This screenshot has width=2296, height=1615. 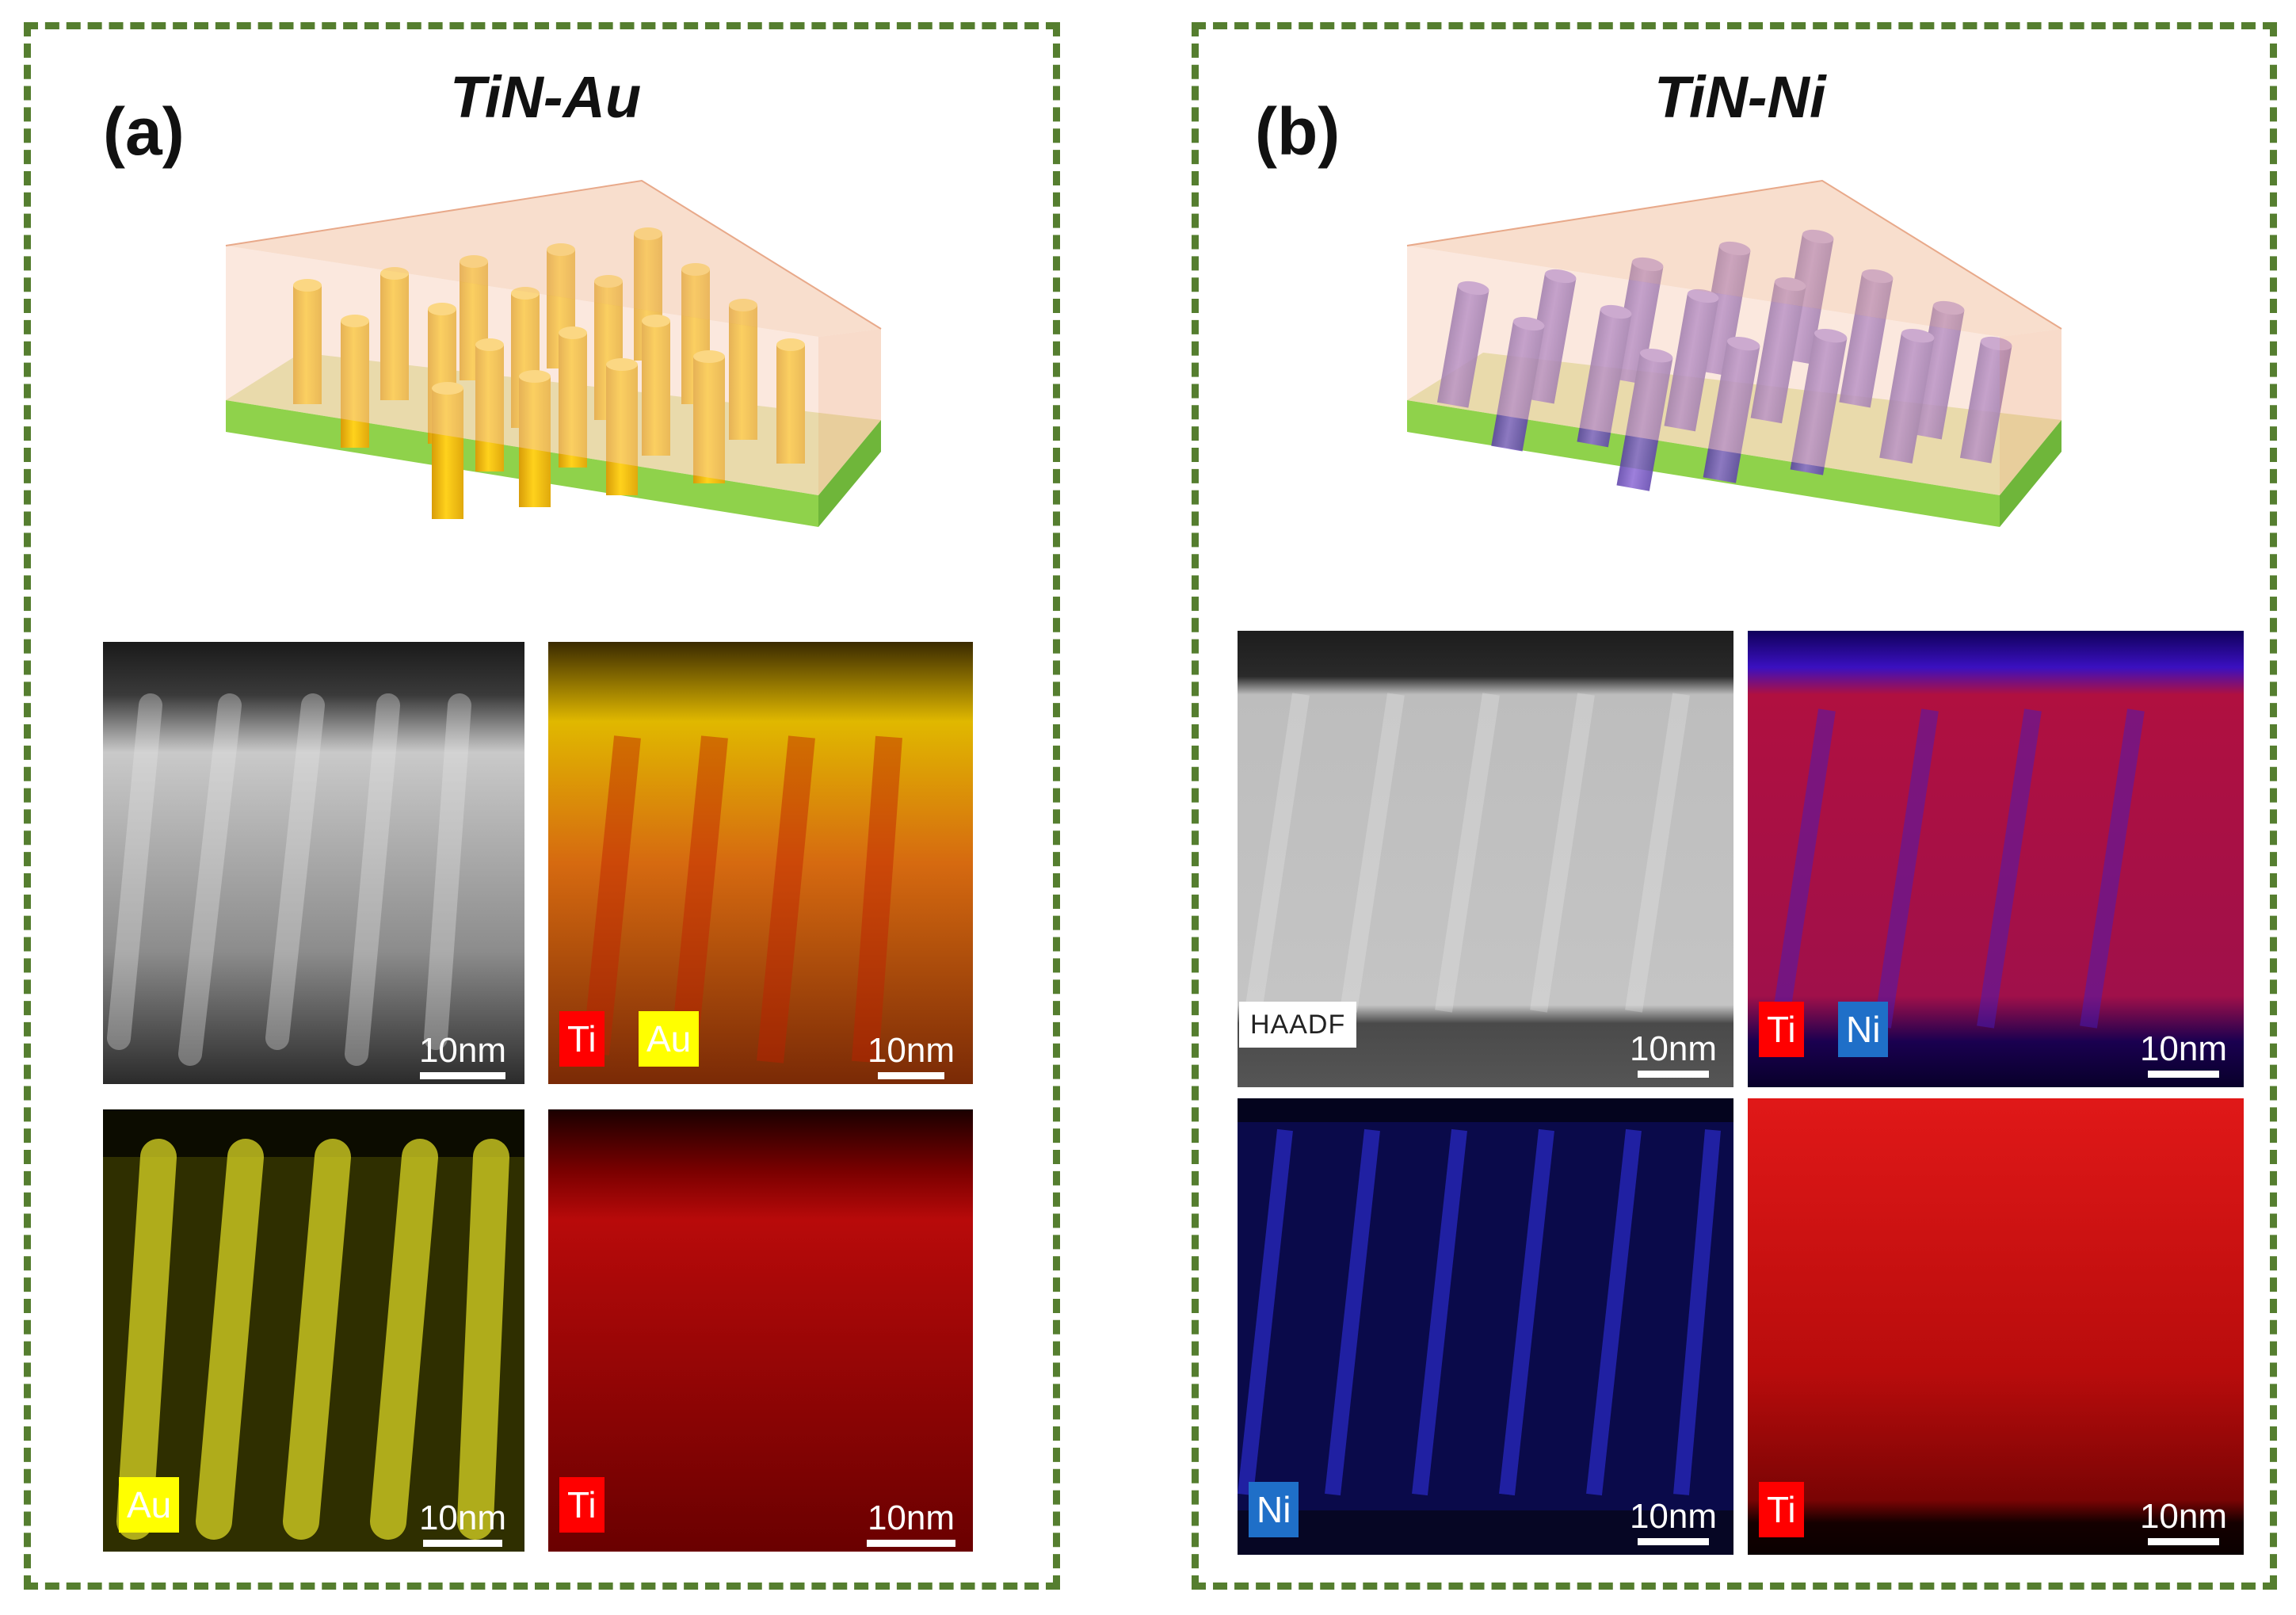 I want to click on panel-b-ti-map: Ti 10nm, so click(x=1996, y=1326).